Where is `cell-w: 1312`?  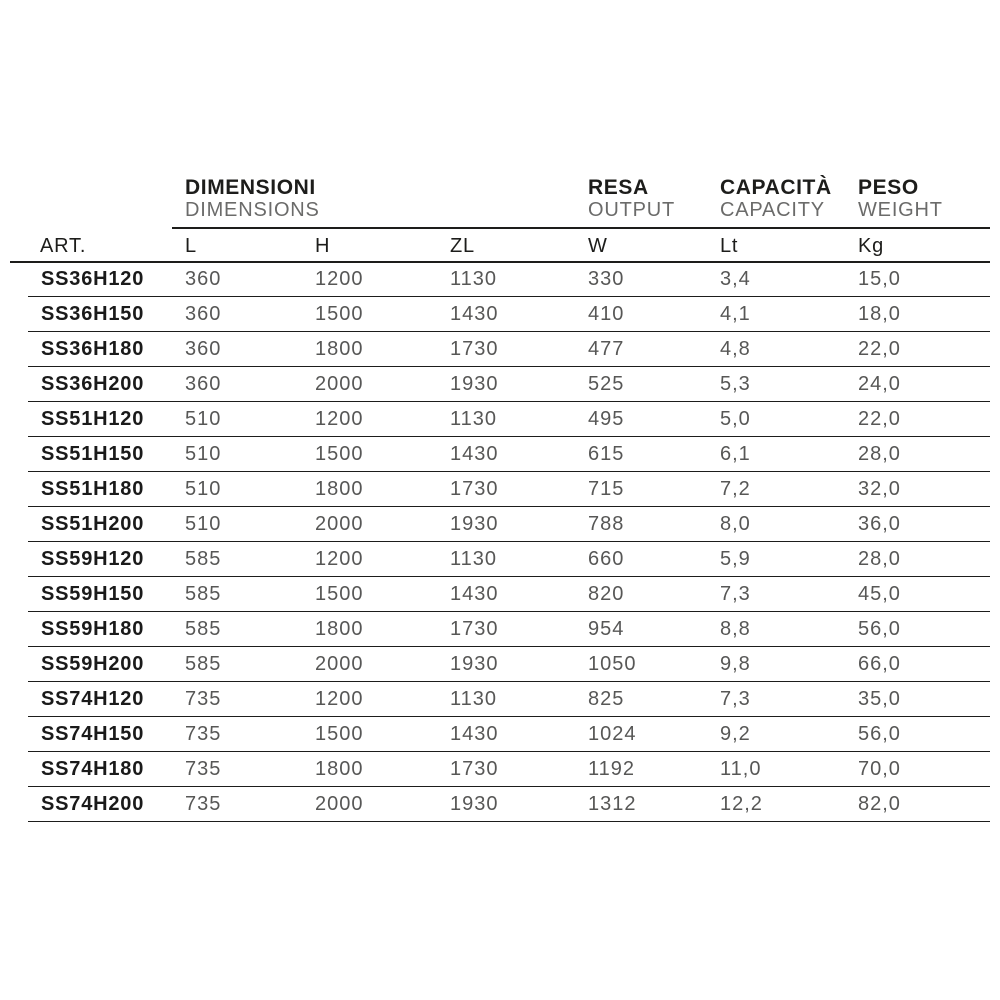 cell-w: 1312 is located at coordinates (612, 804).